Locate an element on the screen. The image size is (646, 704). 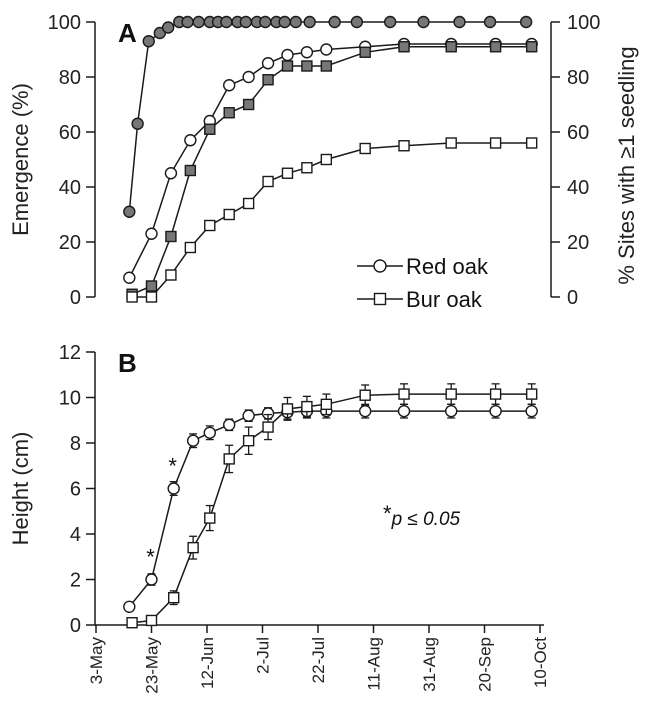
legend-marker is located at coordinates (380, 299).